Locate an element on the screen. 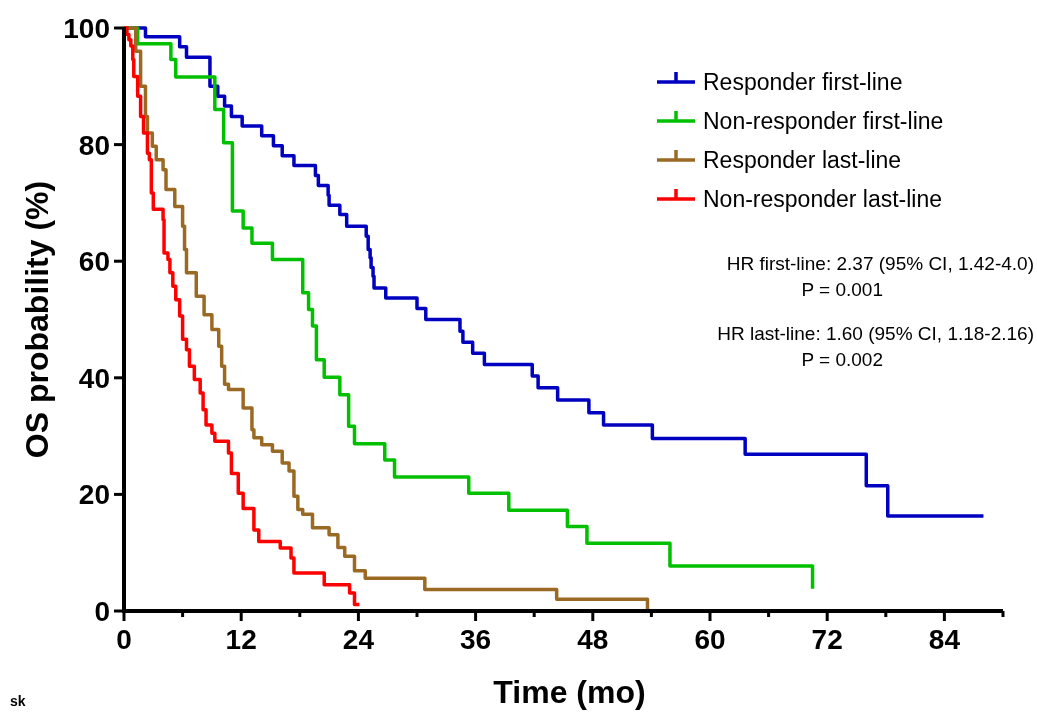  y-axis-title: OS probability (%) is located at coordinates (37, 319).